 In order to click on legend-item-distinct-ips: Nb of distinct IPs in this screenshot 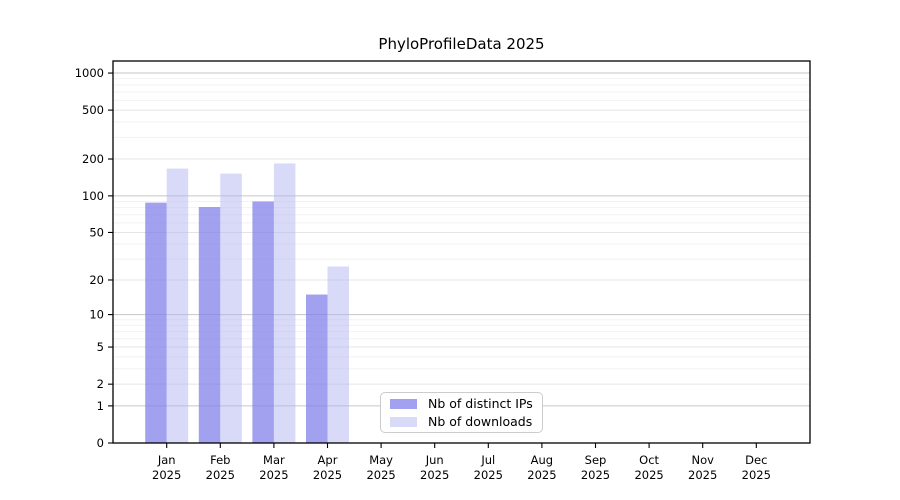, I will do `click(461, 403)`.